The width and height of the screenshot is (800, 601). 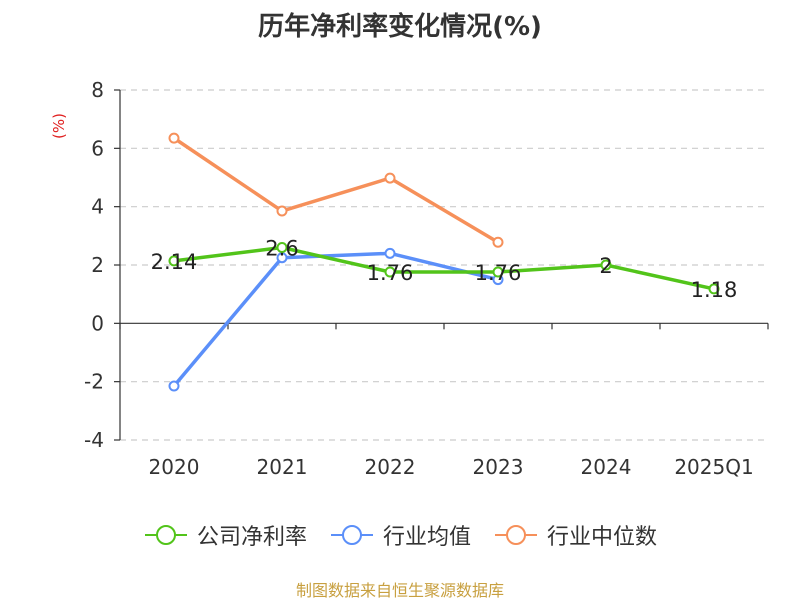 What do you see at coordinates (97, 323) in the screenshot?
I see `y-tick-label: 0` at bounding box center [97, 323].